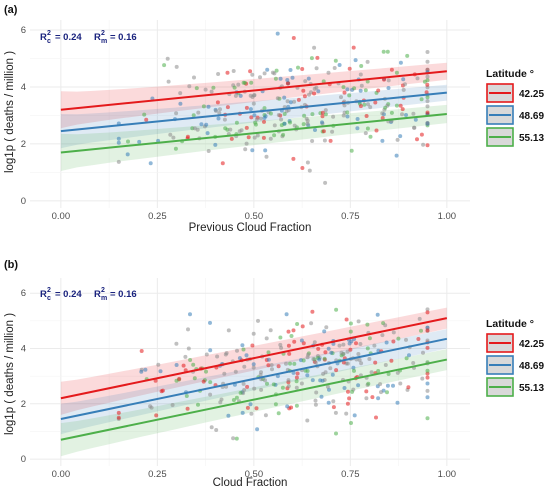 This screenshot has height=490, width=550. What do you see at coordinates (43, 37) in the screenshot?
I see `r2c-symbol: R` at bounding box center [43, 37].